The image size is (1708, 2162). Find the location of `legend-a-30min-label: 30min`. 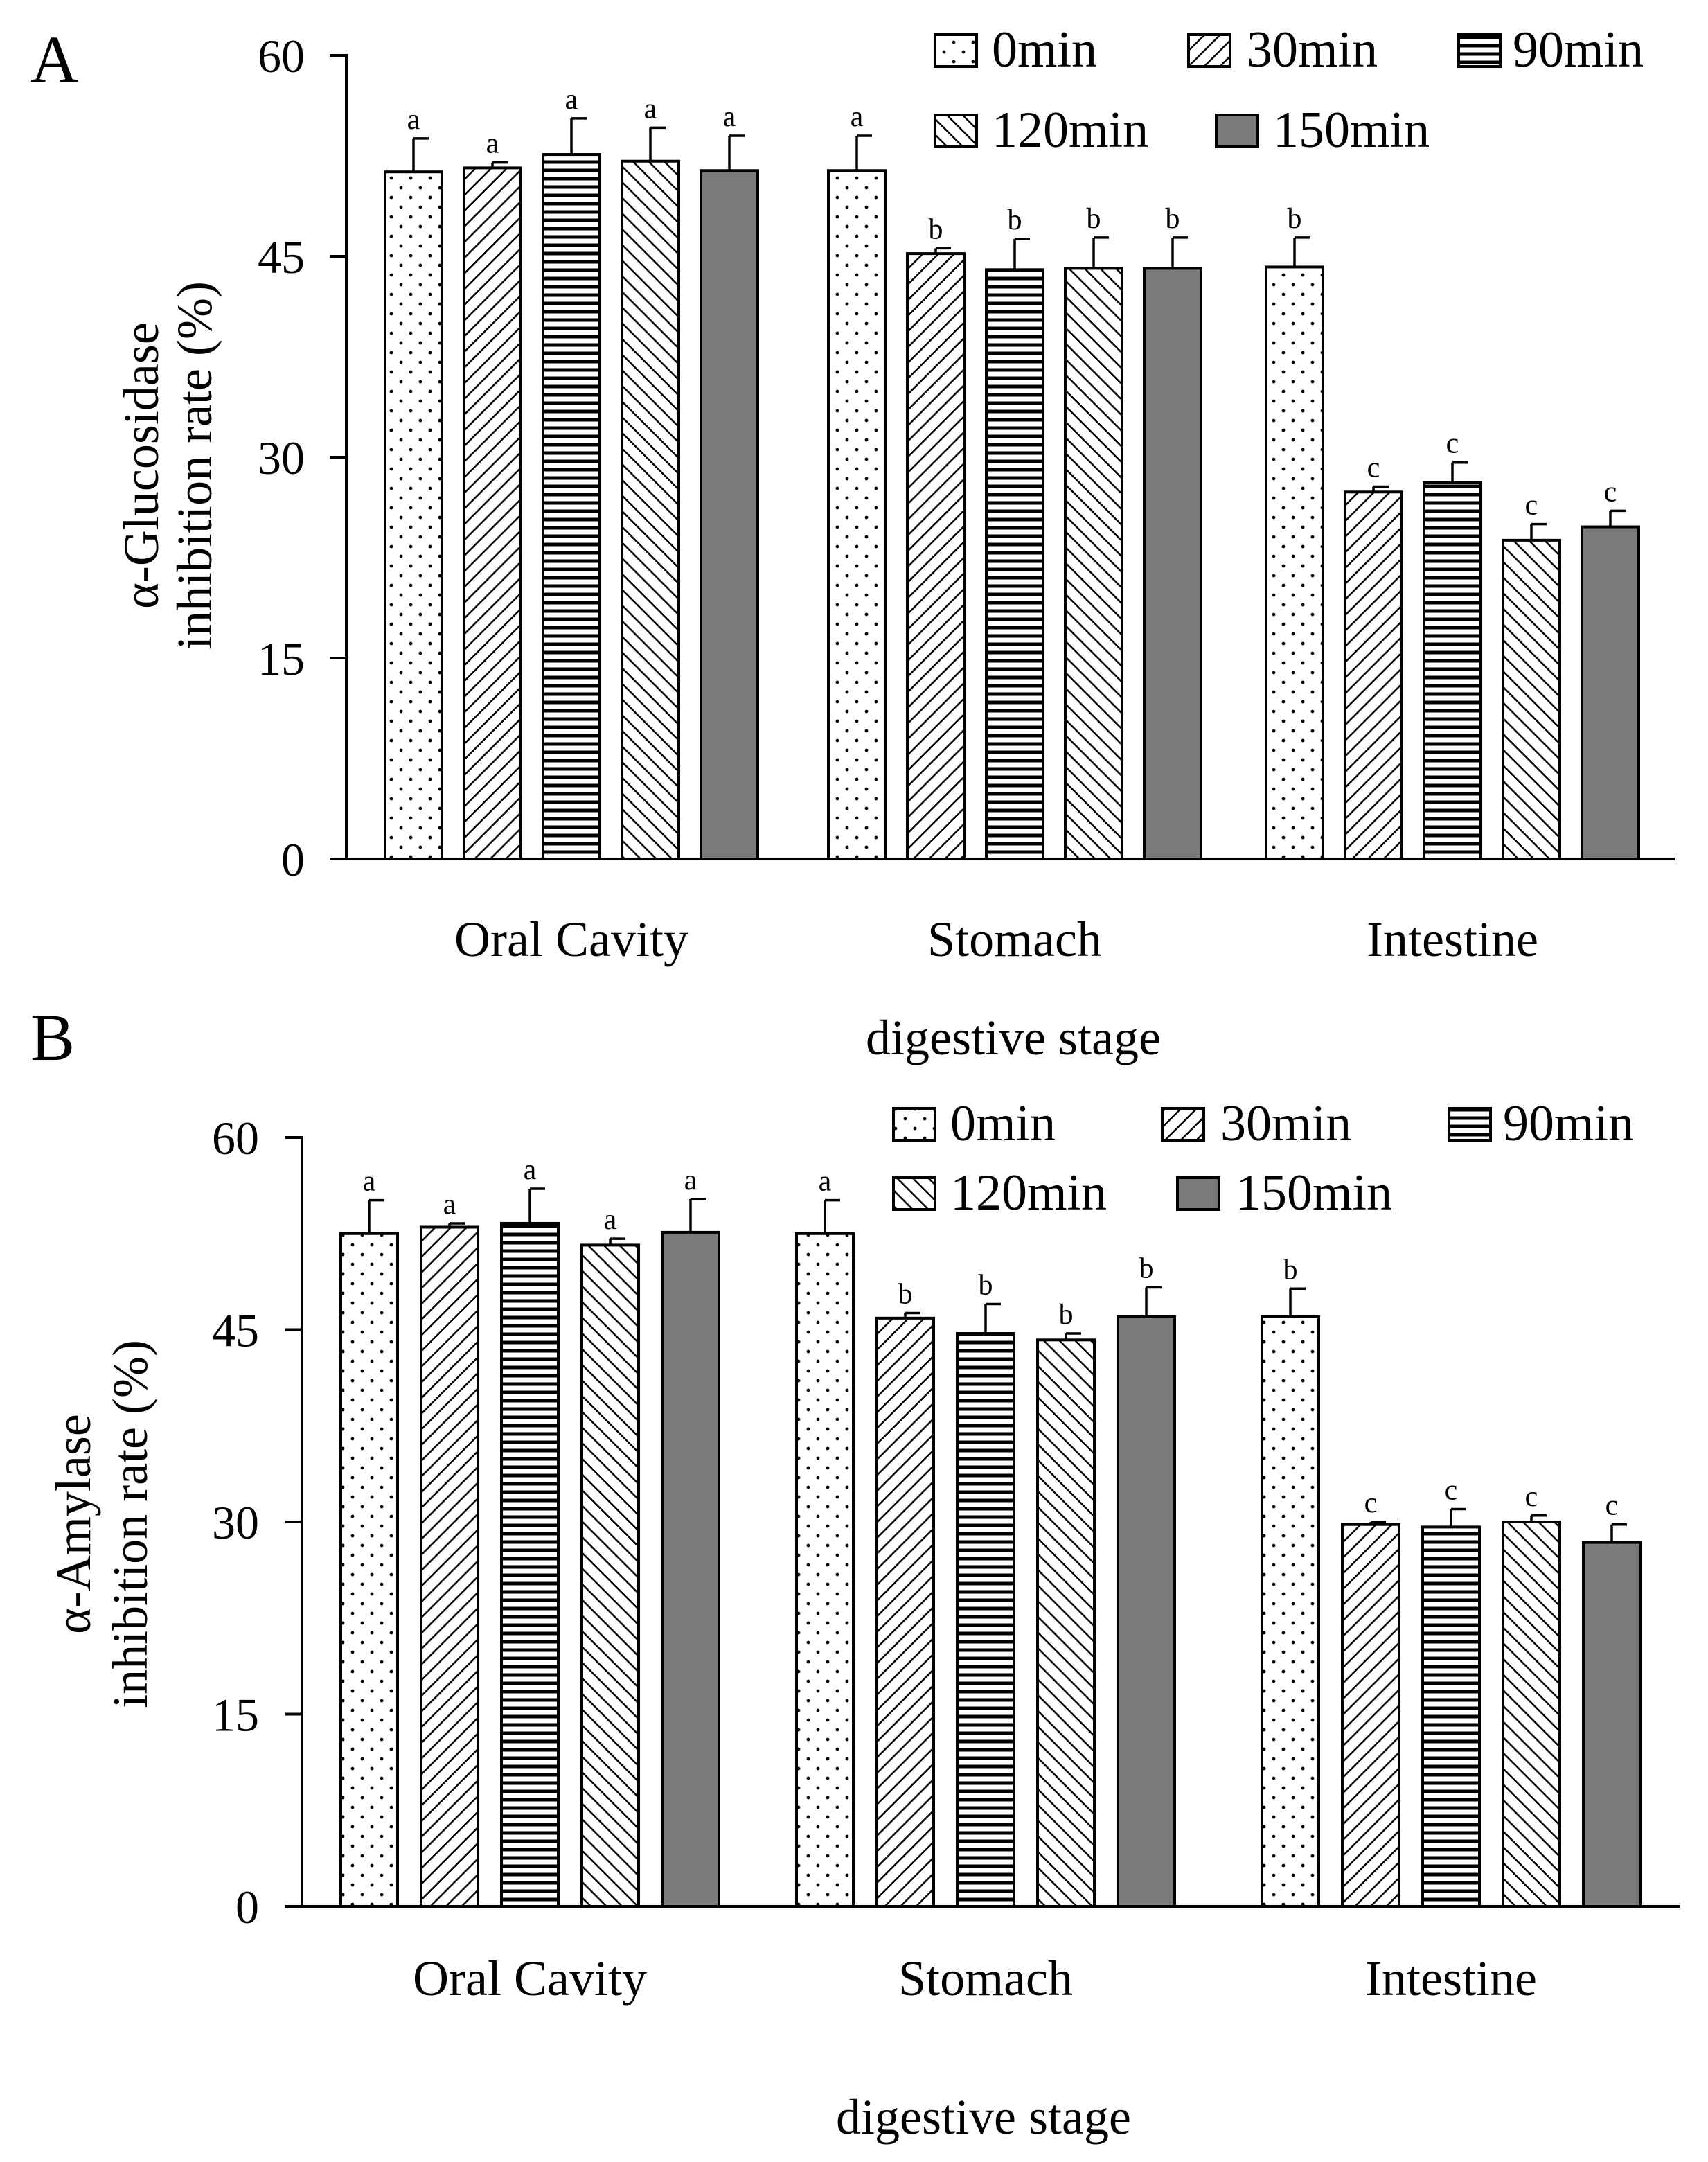

legend-a-30min-label: 30min is located at coordinates (1312, 49).